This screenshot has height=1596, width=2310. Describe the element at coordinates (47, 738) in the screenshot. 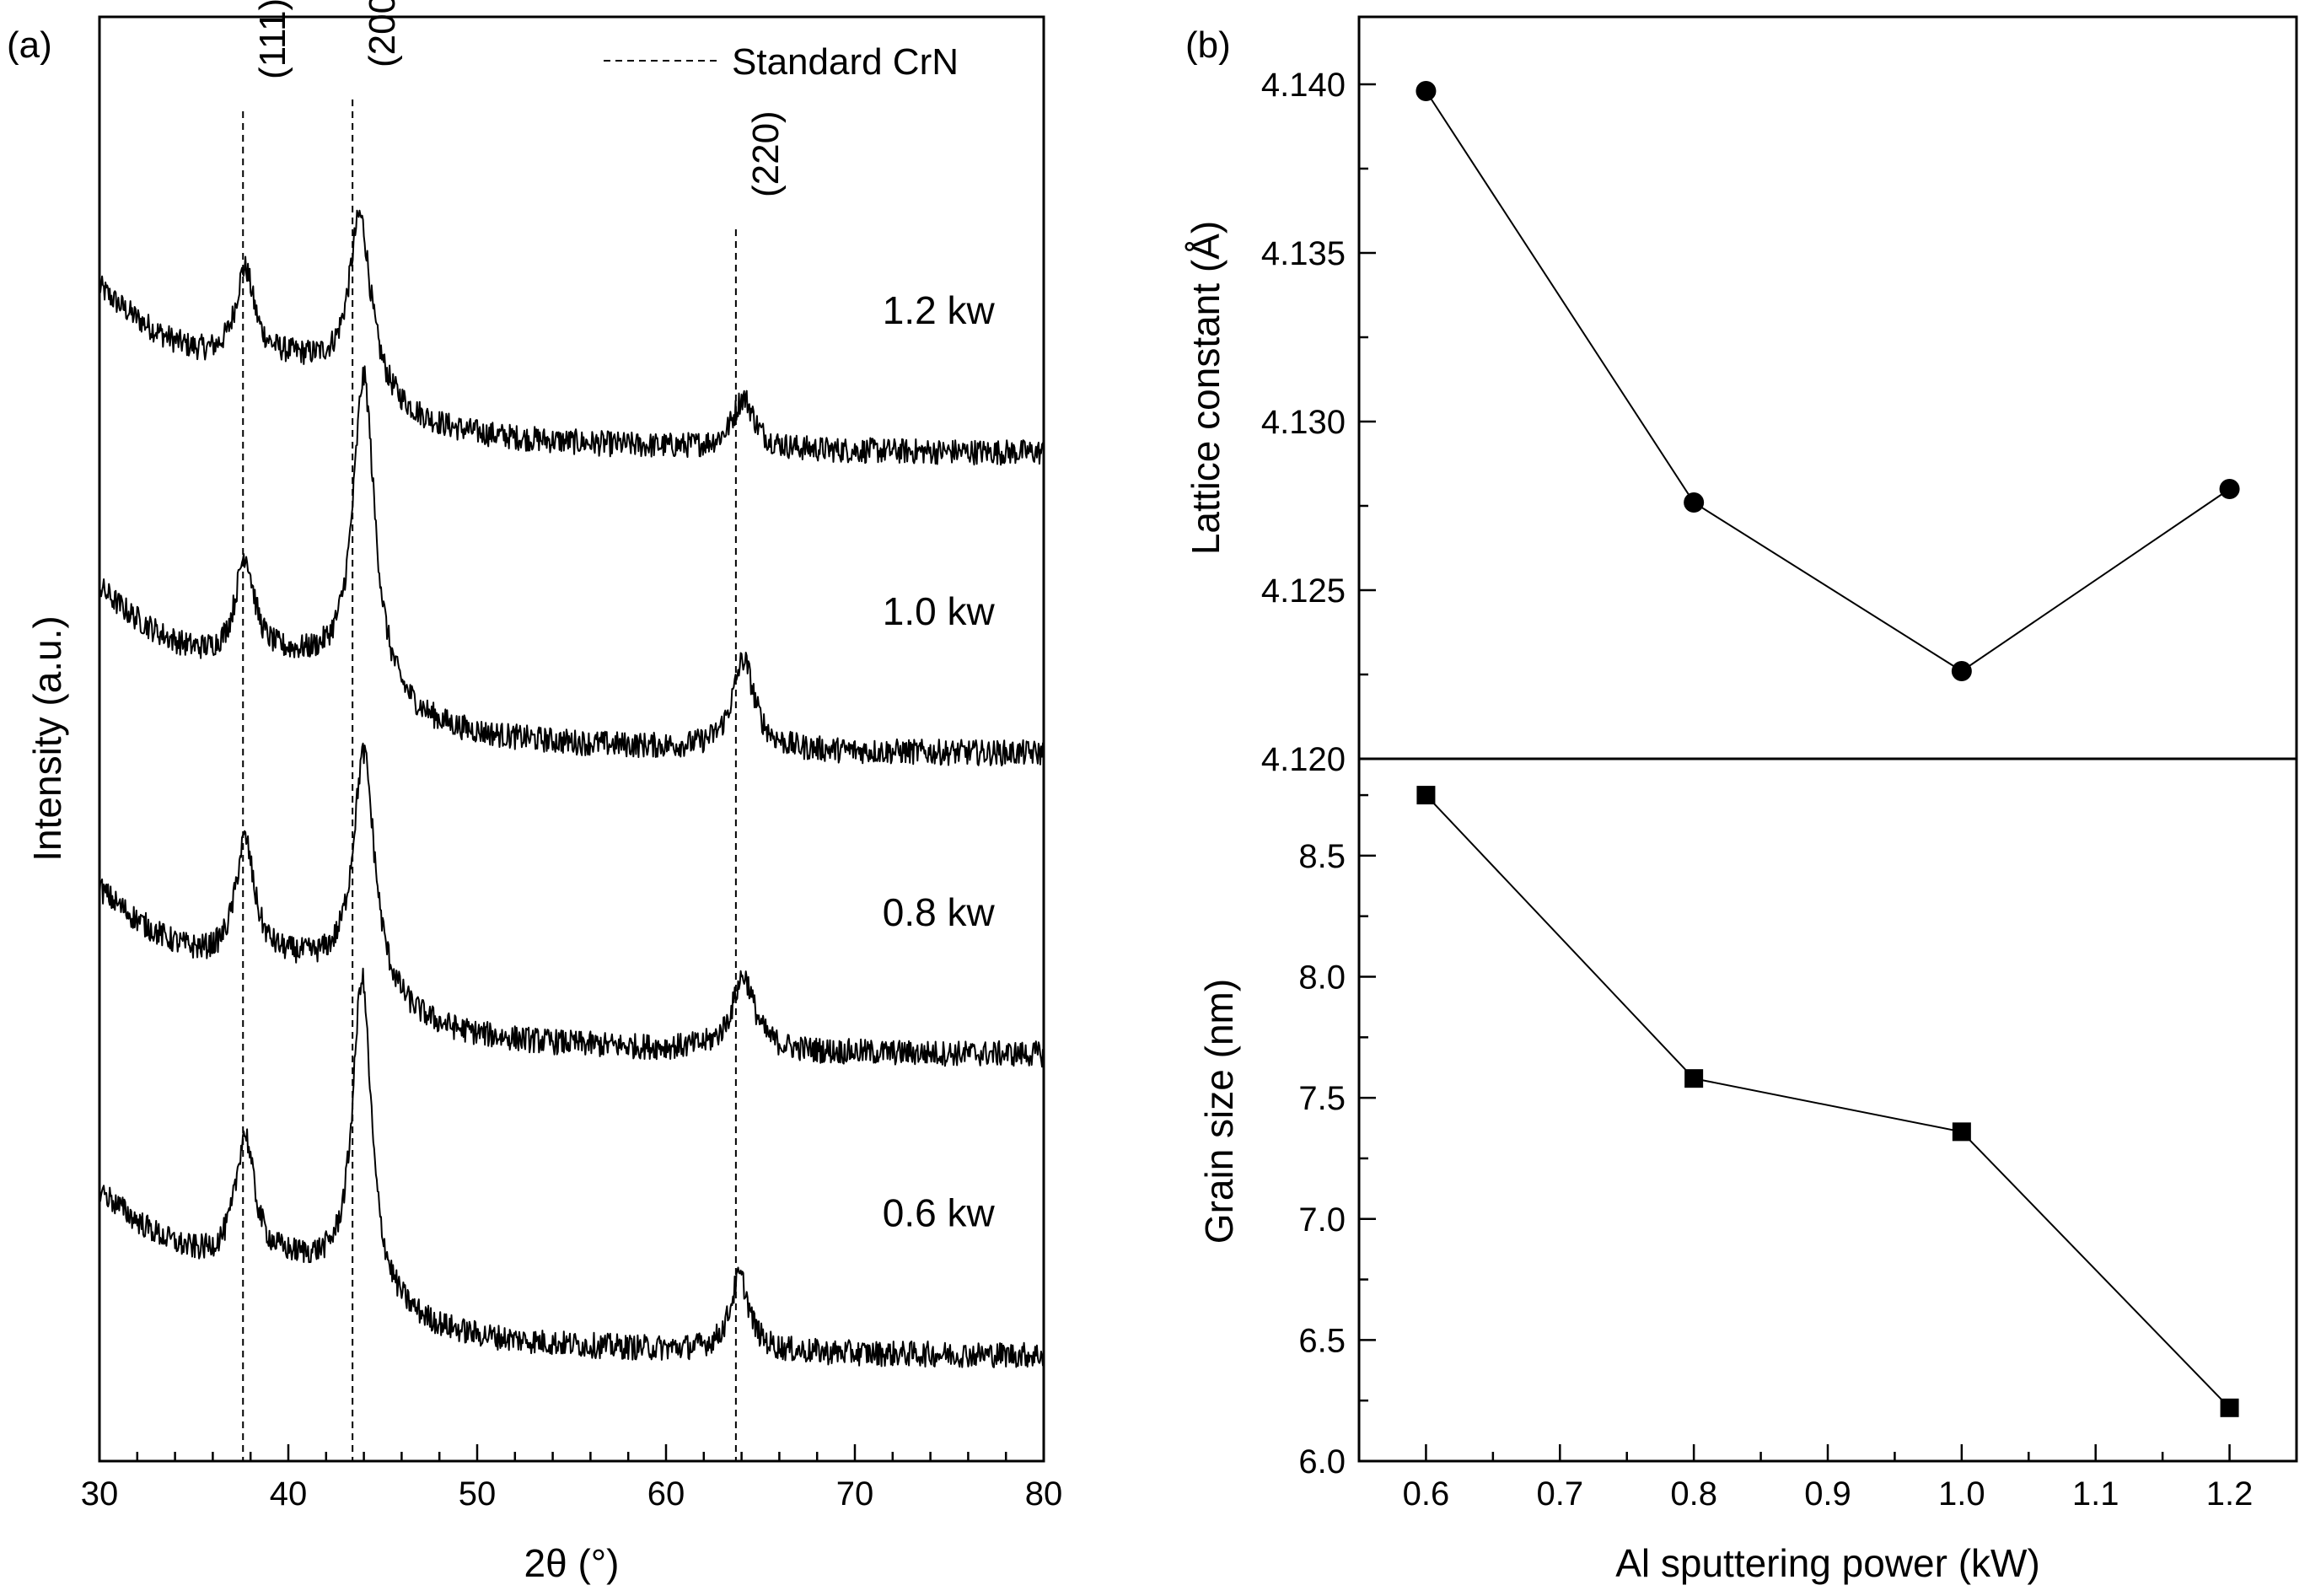

I see `panel-a-ylabel: Intensity (a.u.)` at that location.